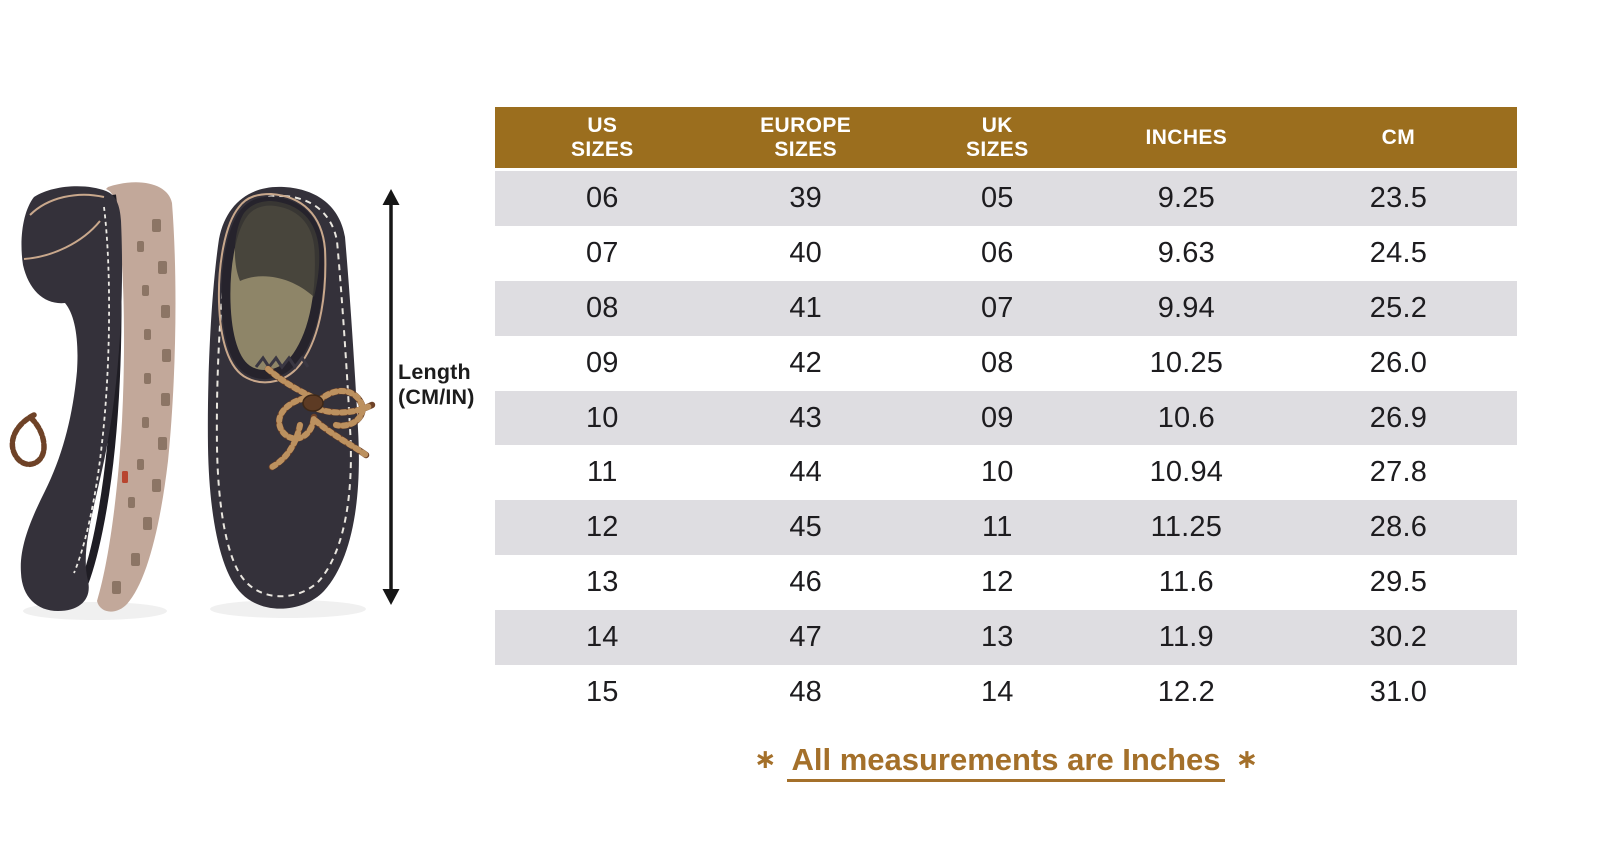 This screenshot has height=843, width=1600. I want to click on throat-zigzag, so click(282, 362).